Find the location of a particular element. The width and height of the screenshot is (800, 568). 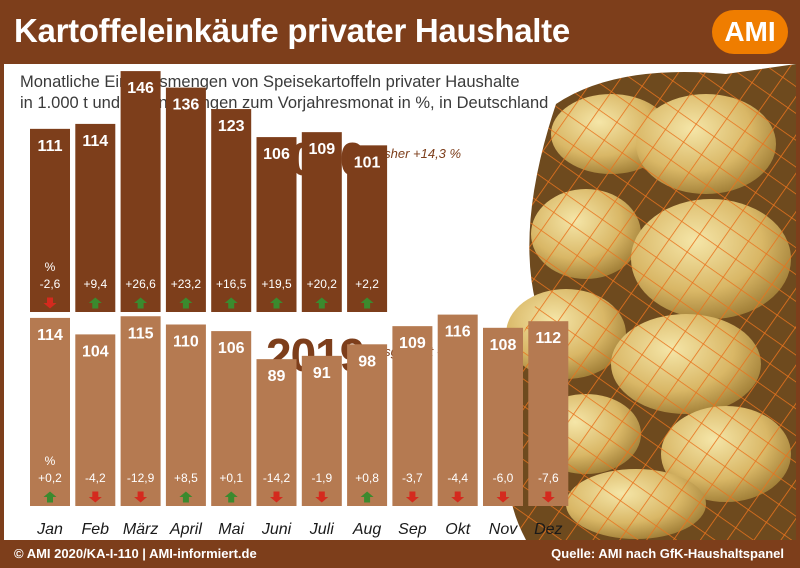

month-tick-label: Dez is located at coordinates (548, 529).